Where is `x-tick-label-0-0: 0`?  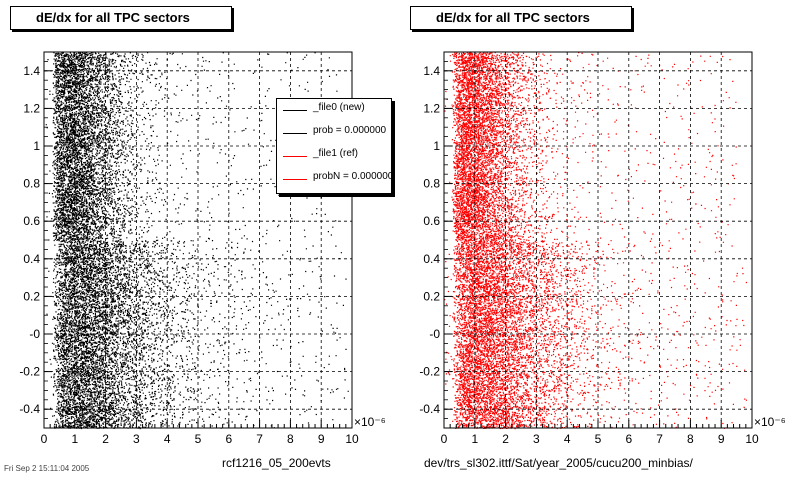 x-tick-label-0-0: 0 is located at coordinates (44, 439).